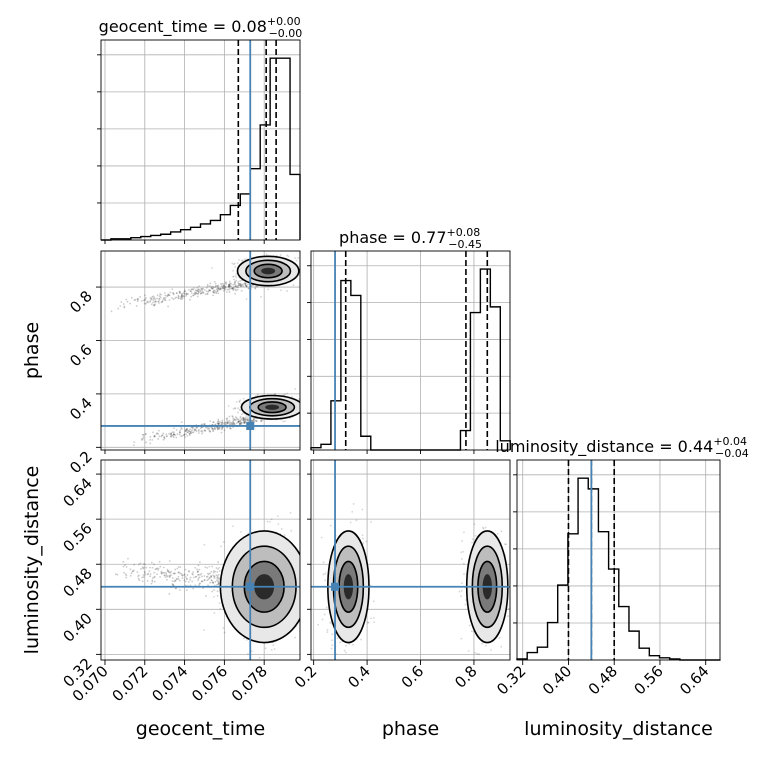  Describe the element at coordinates (32, 560) in the screenshot. I see `y-axis-label-luminosity_distance: luminosity_distance` at that location.